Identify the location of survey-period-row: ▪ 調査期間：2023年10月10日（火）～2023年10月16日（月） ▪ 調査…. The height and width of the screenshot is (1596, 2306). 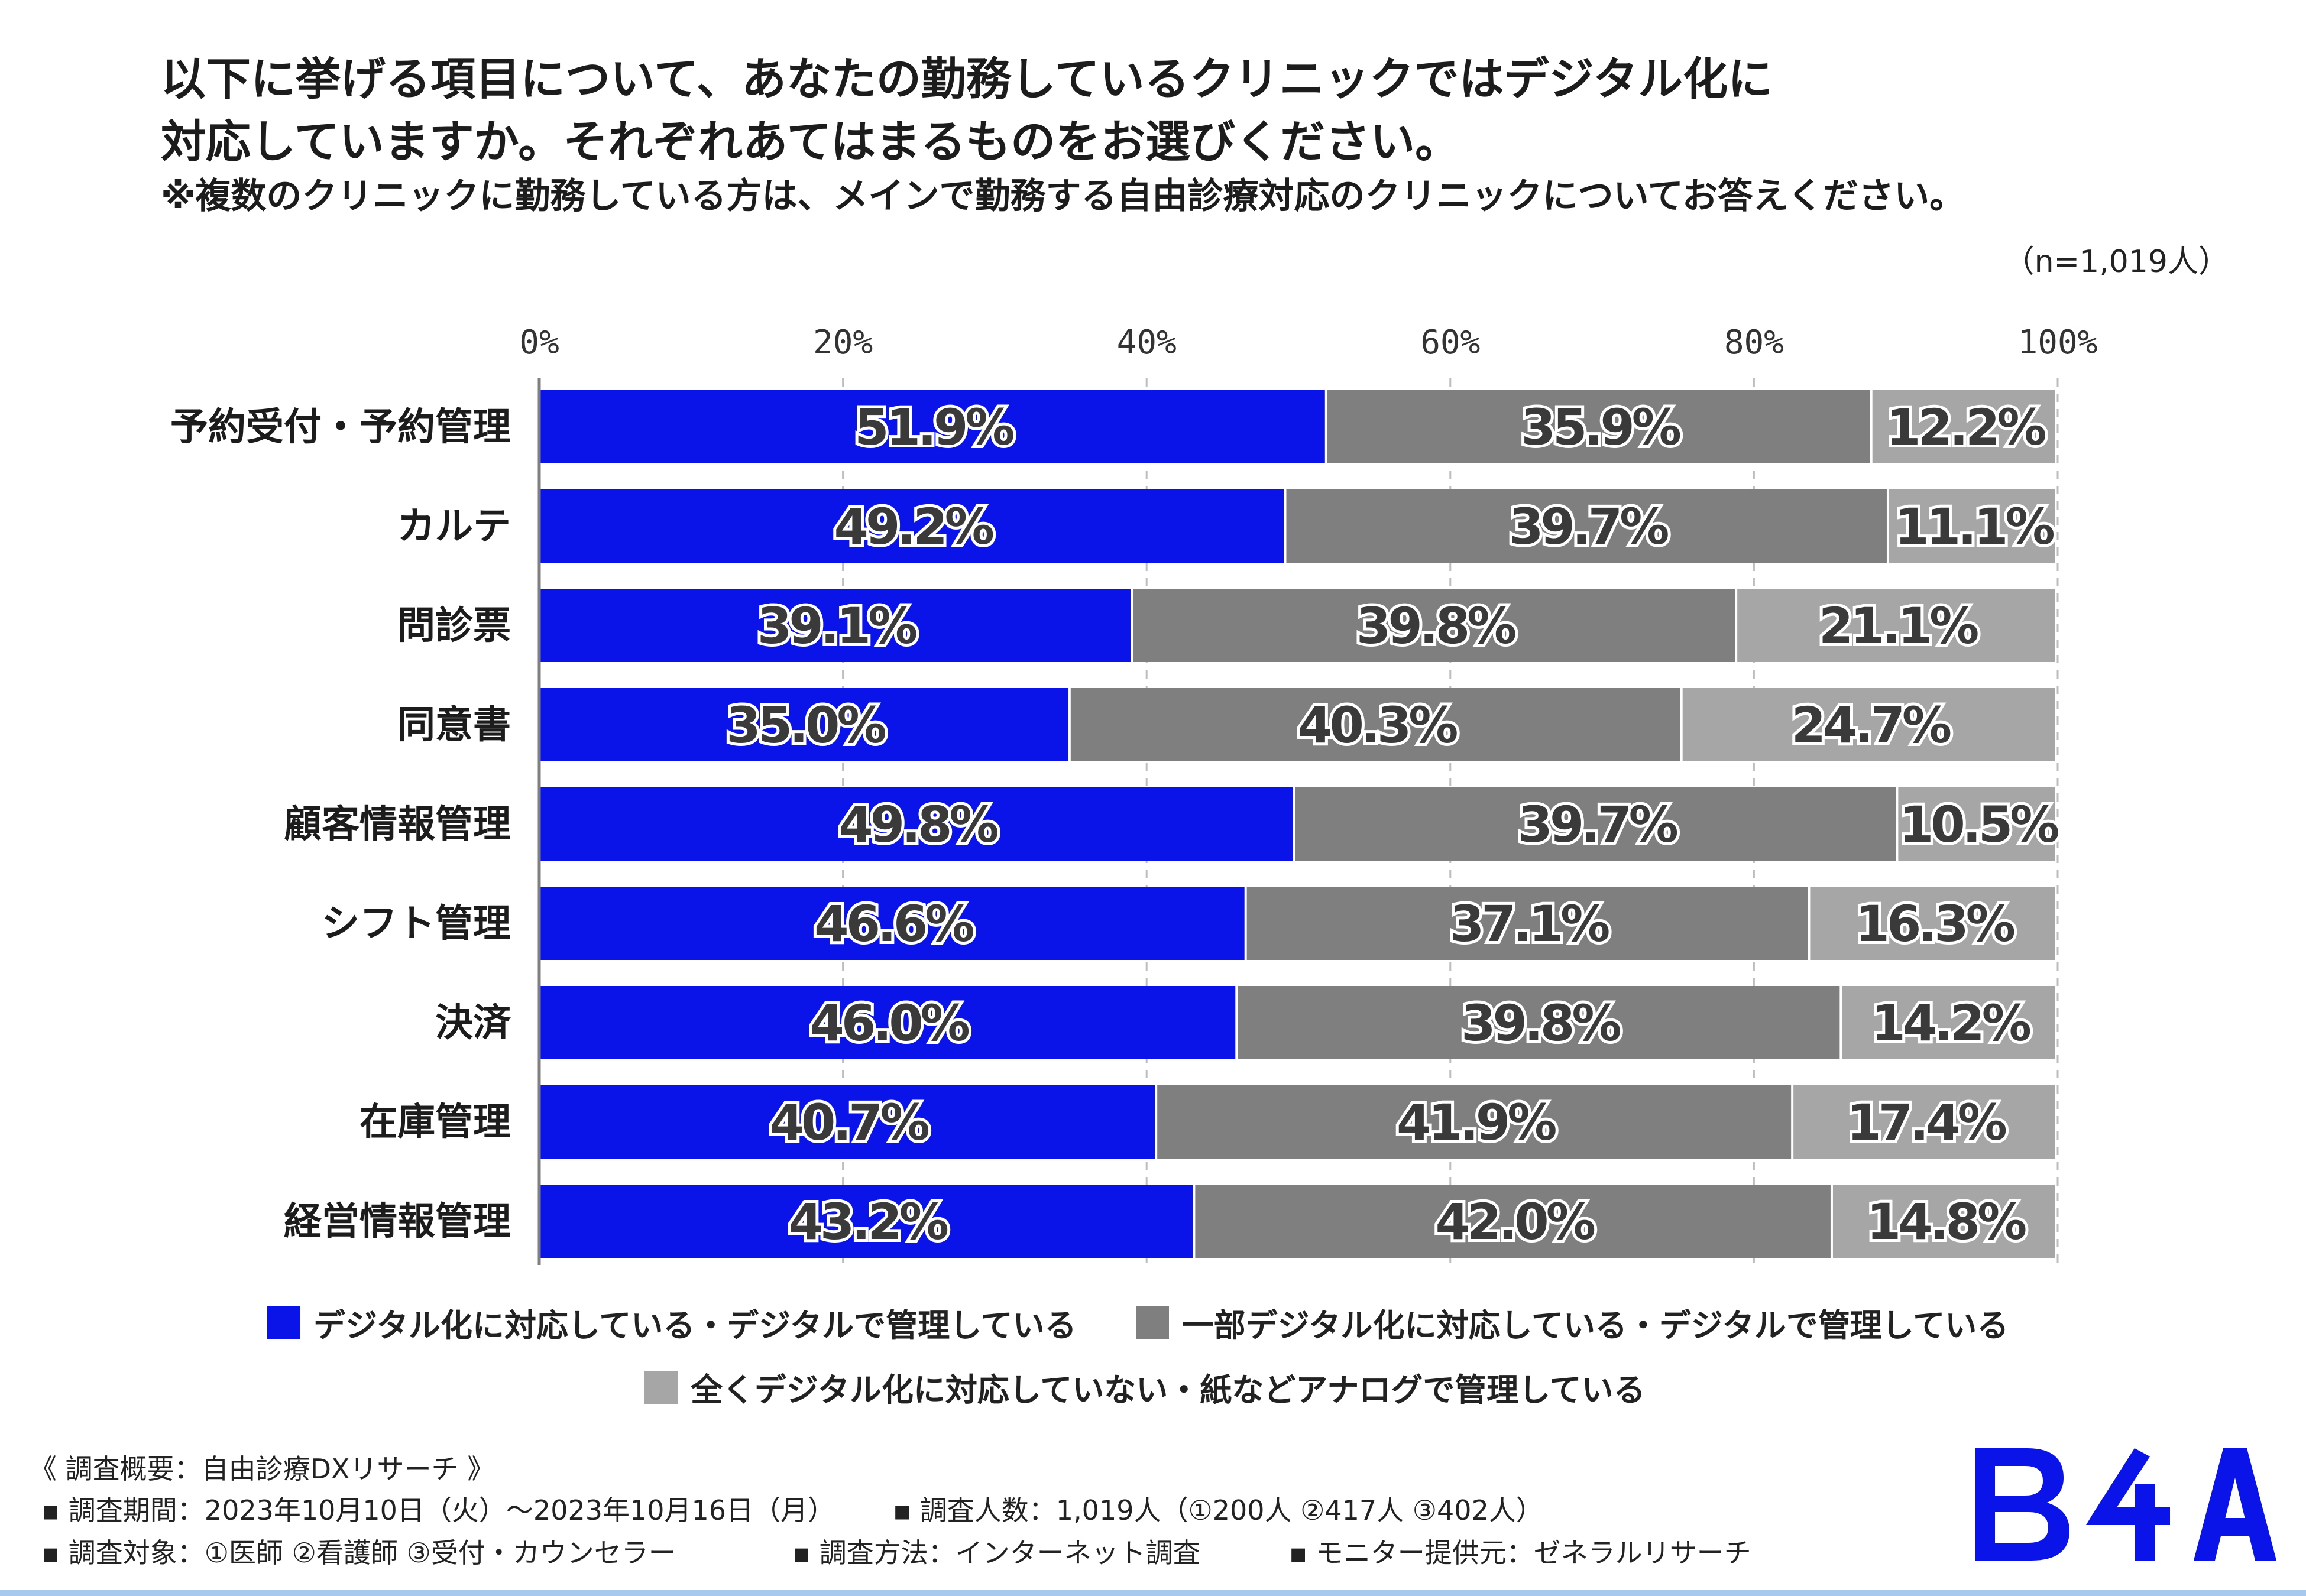
(792, 1510).